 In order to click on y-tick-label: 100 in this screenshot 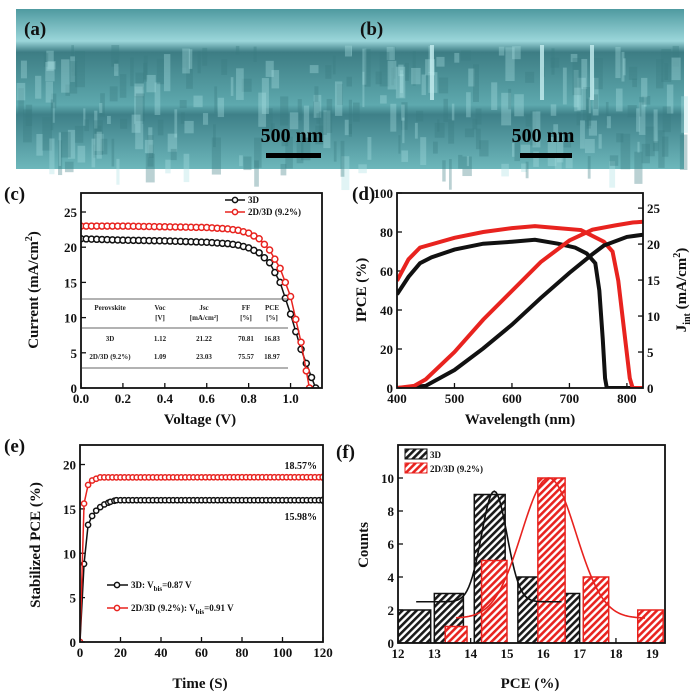, I will do `click(384, 193)`.